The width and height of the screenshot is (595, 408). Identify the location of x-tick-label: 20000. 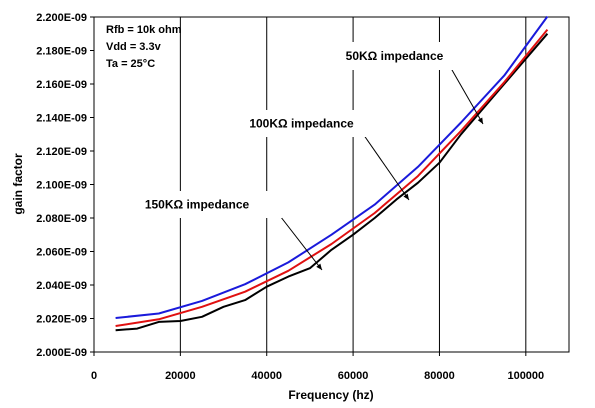
(180, 376).